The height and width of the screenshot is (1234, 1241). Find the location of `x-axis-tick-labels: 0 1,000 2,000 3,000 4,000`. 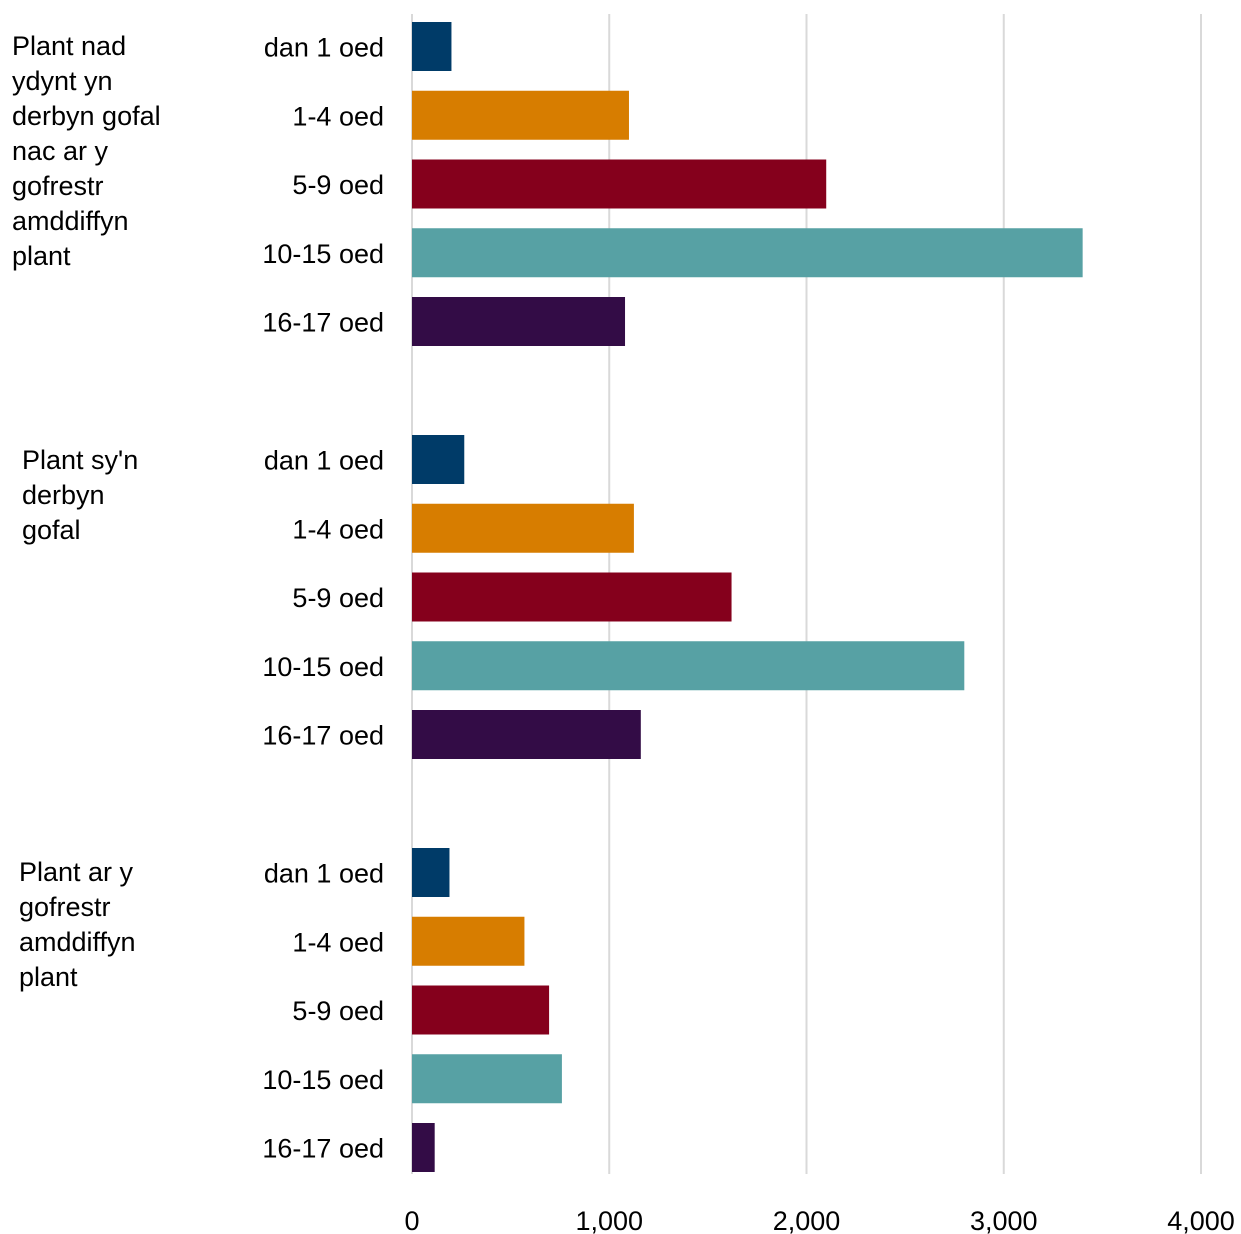

x-axis-tick-labels: 0 1,000 2,000 3,000 4,000 is located at coordinates (819, 1220).